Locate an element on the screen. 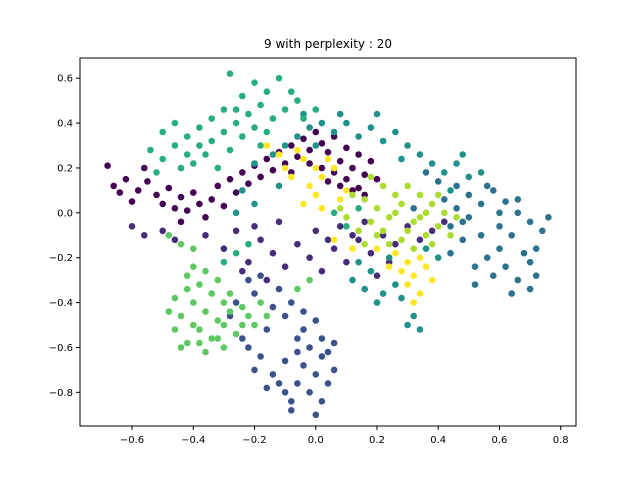 Image resolution: width=640 pixels, height=480 pixels. y-tick-label: −0.6 is located at coordinates (61, 348).